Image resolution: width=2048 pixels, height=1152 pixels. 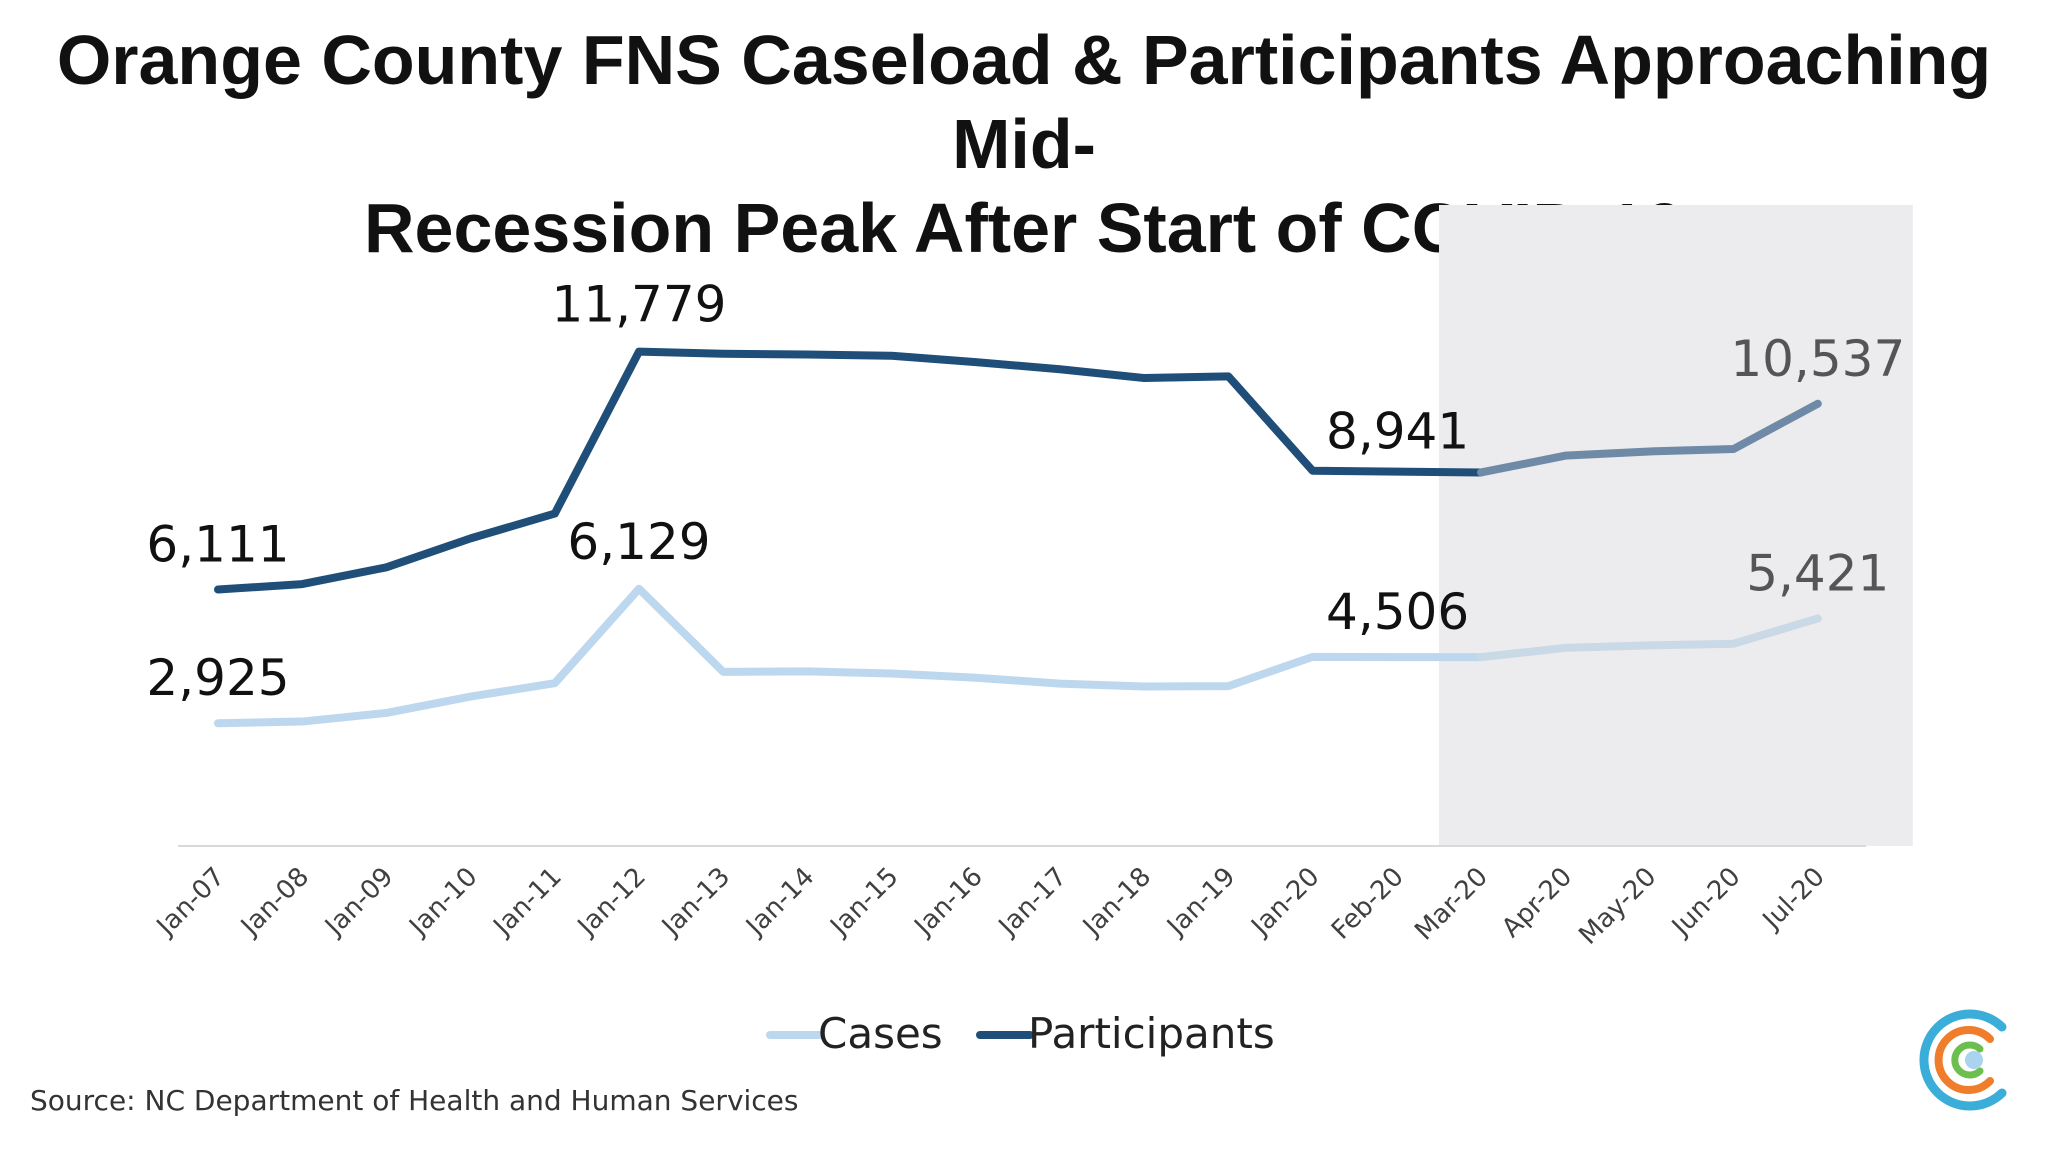 What do you see at coordinates (849, 470) in the screenshot?
I see `participants-line` at bounding box center [849, 470].